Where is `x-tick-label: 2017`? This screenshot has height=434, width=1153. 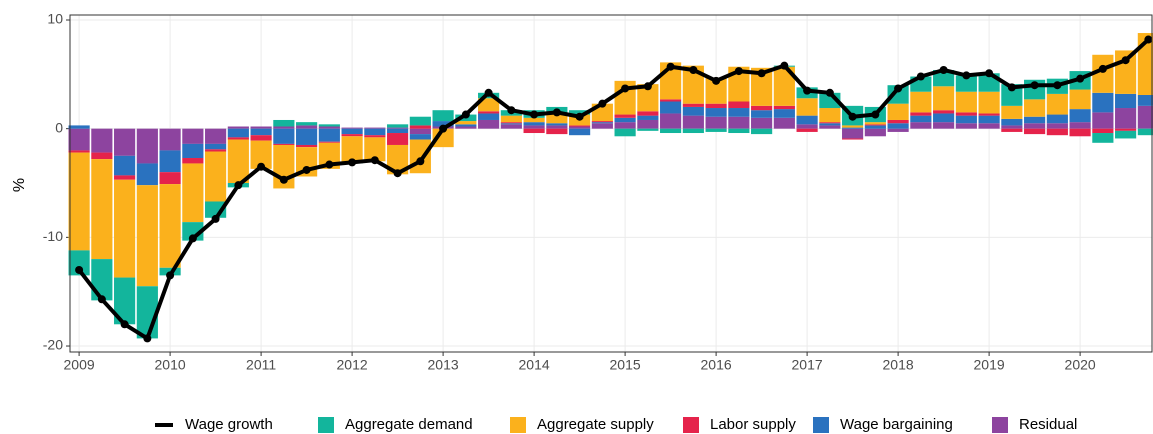 x-tick-label: 2017 is located at coordinates (807, 365).